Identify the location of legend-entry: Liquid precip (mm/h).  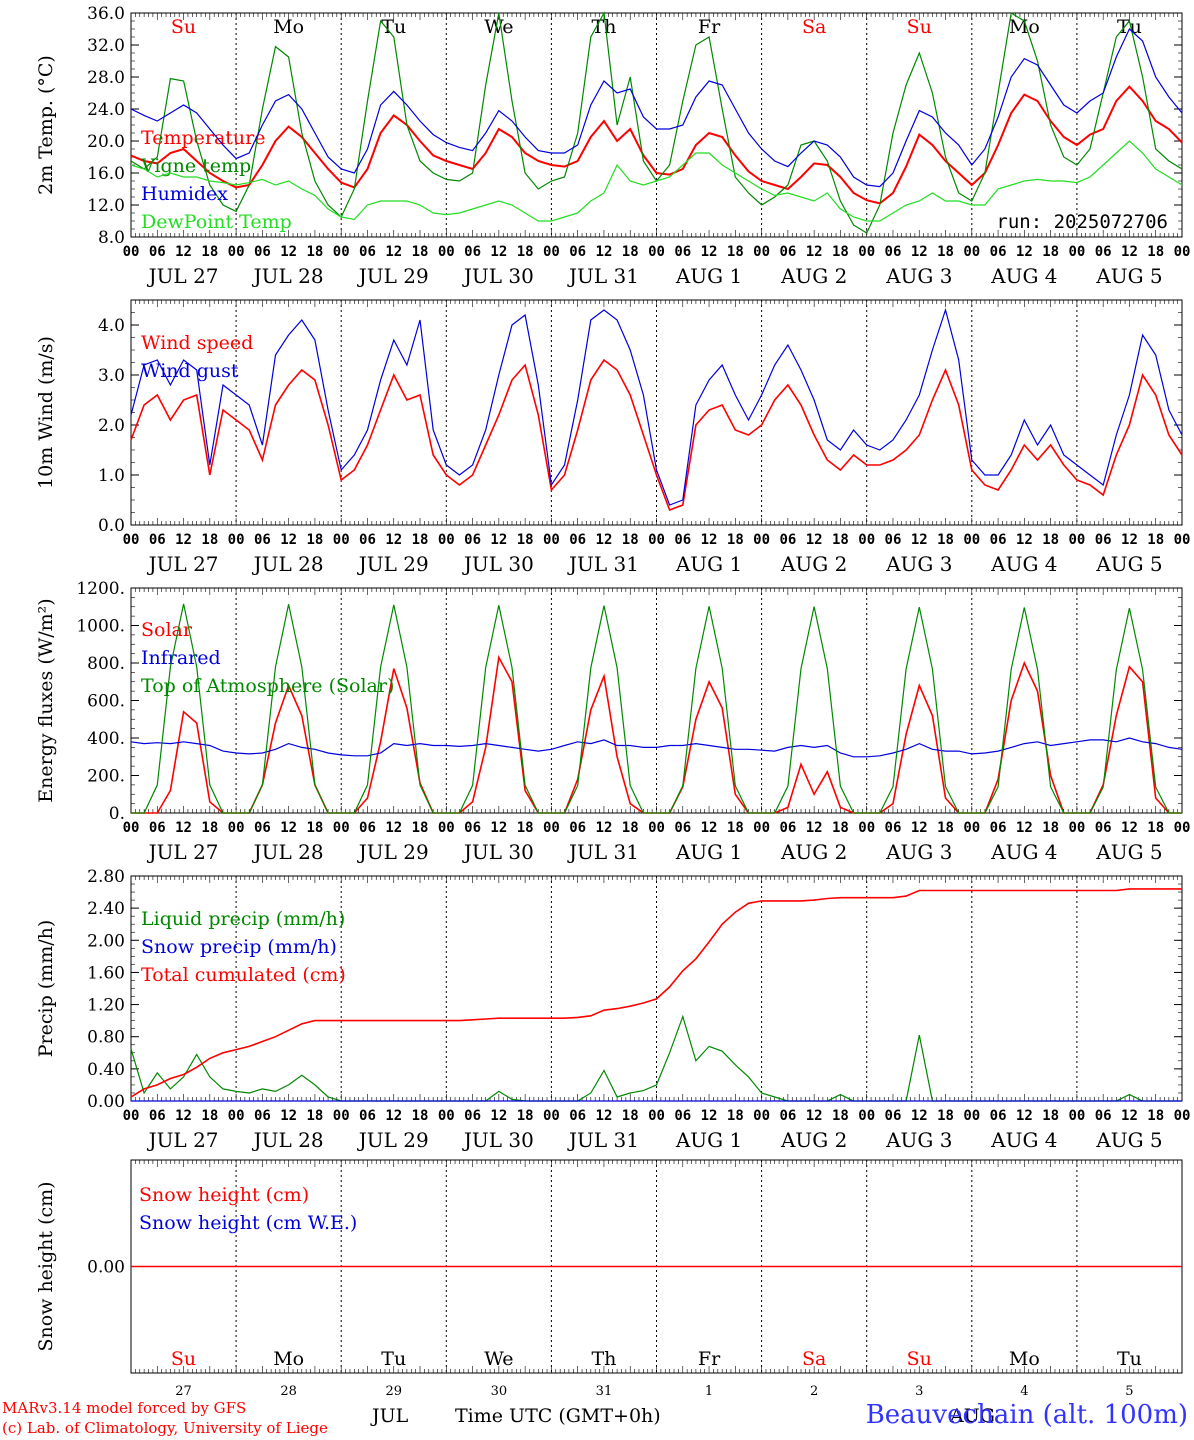
(243, 919).